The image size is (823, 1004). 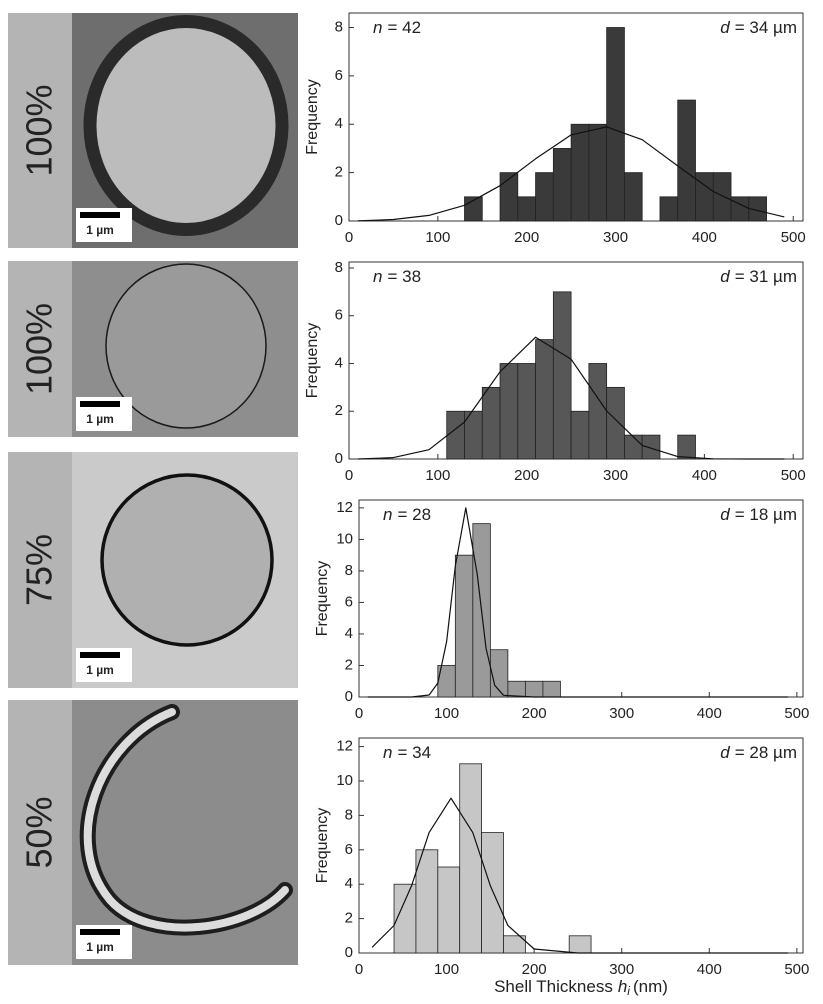 I want to click on annotation-text: = 18 µm, so click(x=766, y=514).